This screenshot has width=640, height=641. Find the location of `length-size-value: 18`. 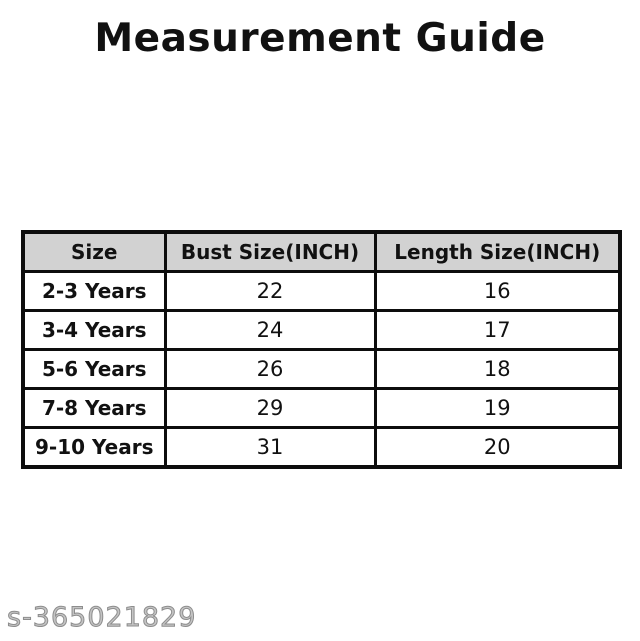

length-size-value: 18 is located at coordinates (497, 369).